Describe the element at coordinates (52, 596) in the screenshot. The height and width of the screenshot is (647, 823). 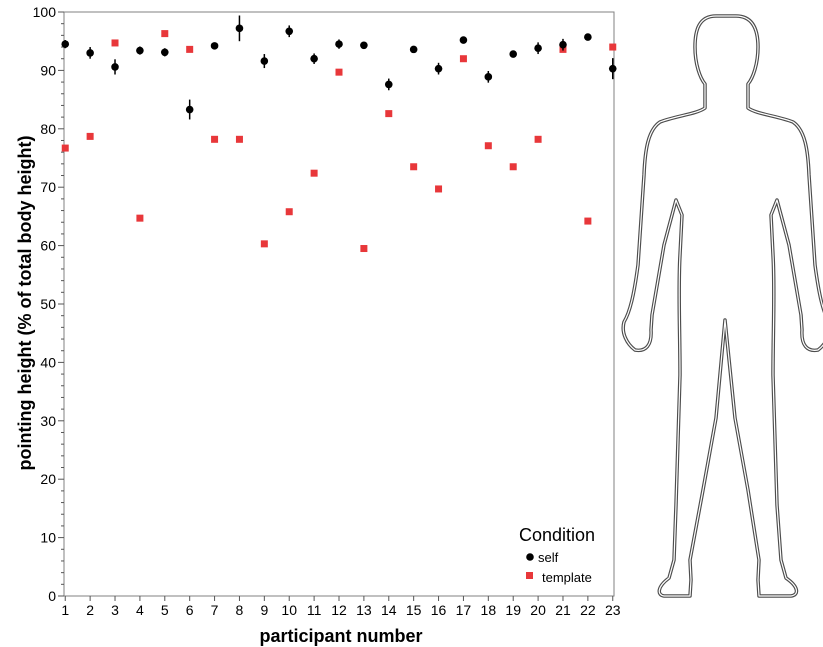
I see `y-tick-label: 0` at that location.